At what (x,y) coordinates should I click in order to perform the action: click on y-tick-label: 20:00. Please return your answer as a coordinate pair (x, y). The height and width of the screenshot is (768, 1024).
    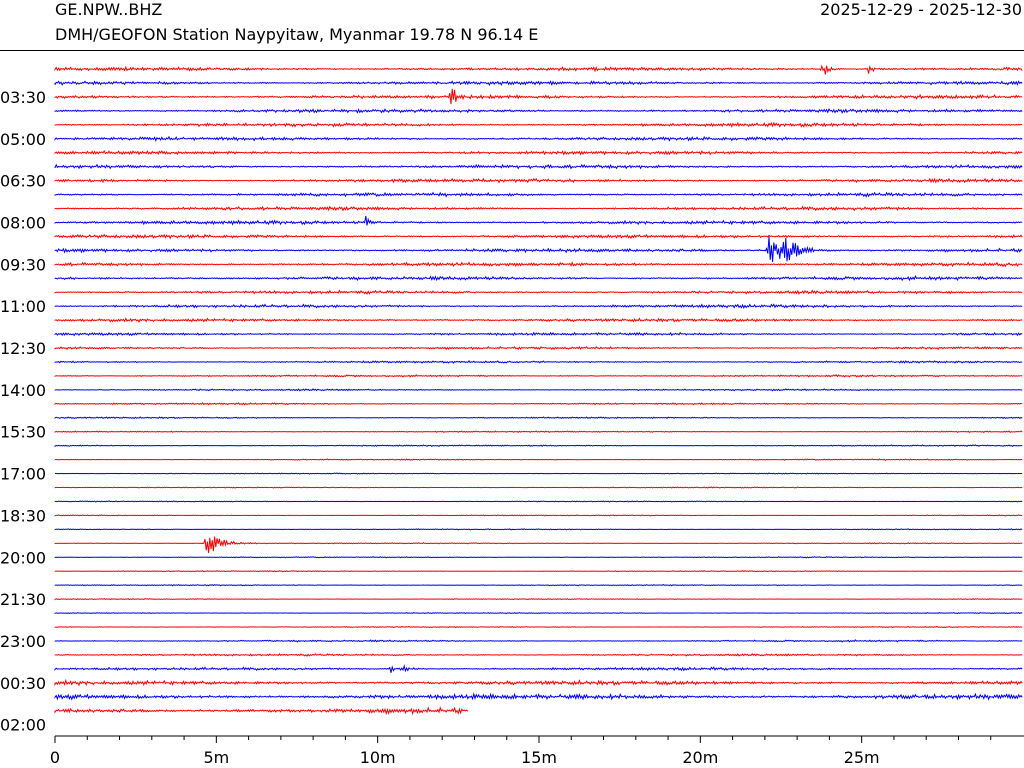
    Looking at the image, I should click on (23, 557).